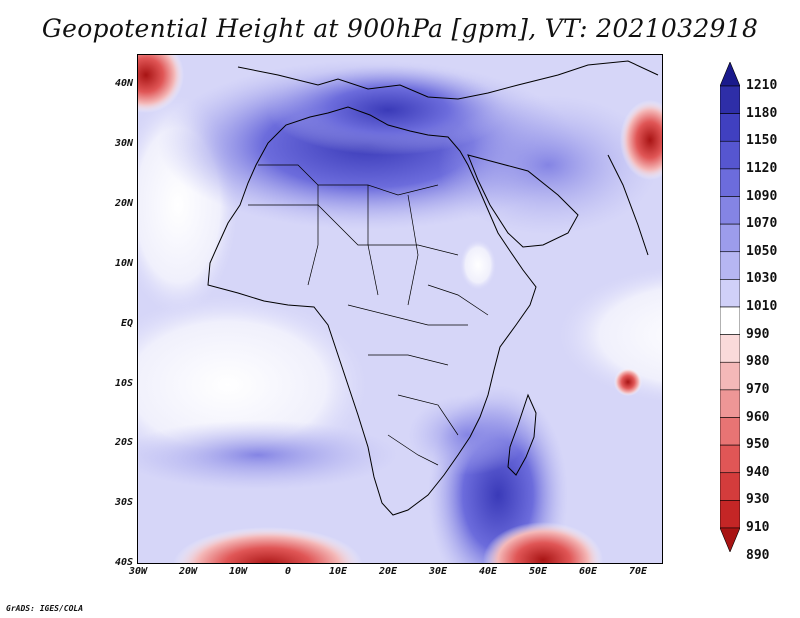 This screenshot has height=618, width=800. What do you see at coordinates (762, 224) in the screenshot?
I see `colorbar-level-label: 1070` at bounding box center [762, 224].